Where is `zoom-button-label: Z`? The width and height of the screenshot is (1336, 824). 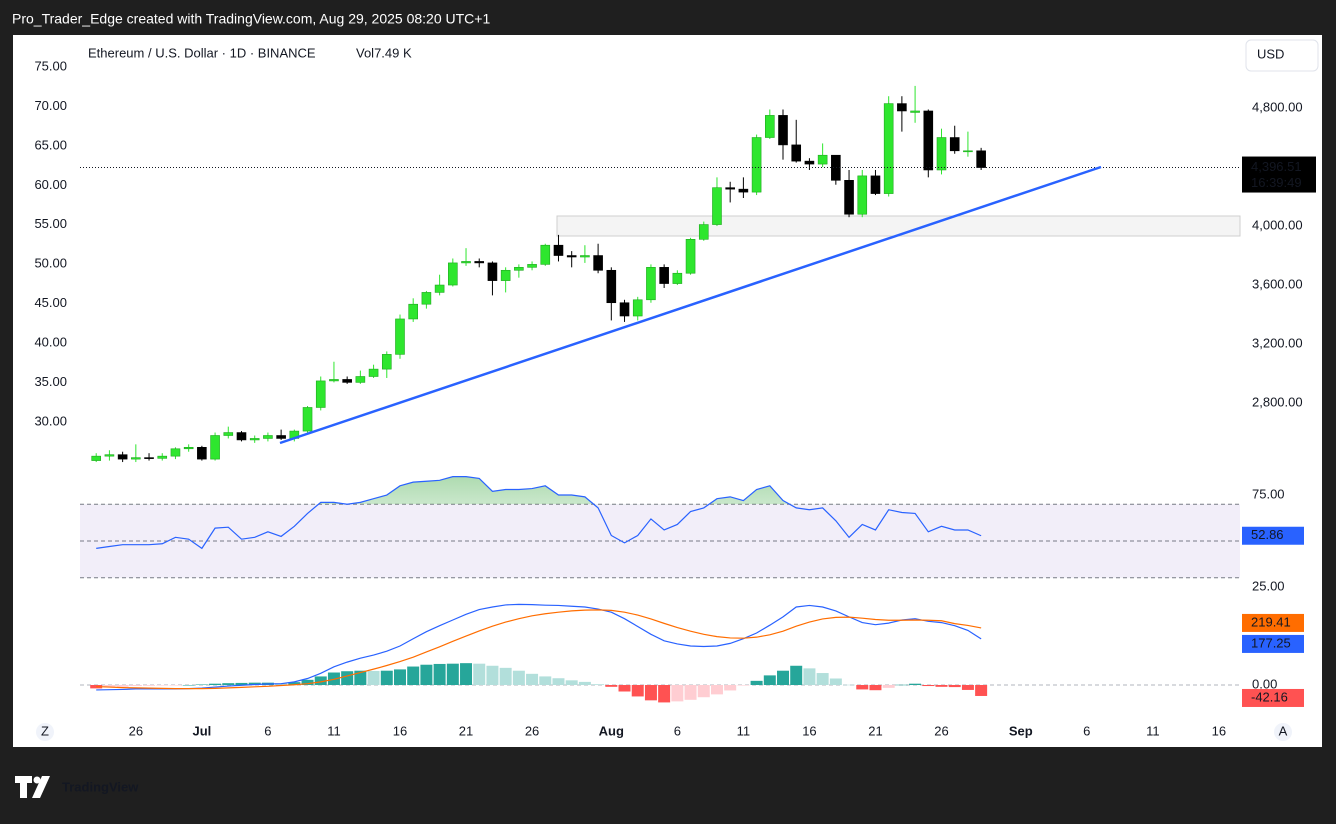 zoom-button-label: Z is located at coordinates (45, 730).